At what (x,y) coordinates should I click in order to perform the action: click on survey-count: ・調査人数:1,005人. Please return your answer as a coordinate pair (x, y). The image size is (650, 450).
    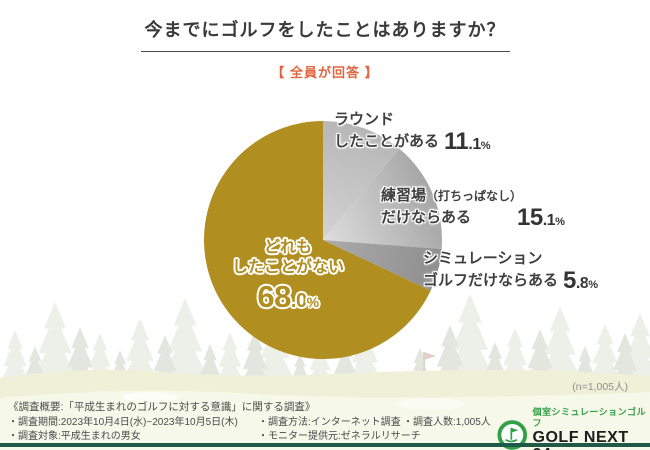
    Looking at the image, I should click on (447, 422).